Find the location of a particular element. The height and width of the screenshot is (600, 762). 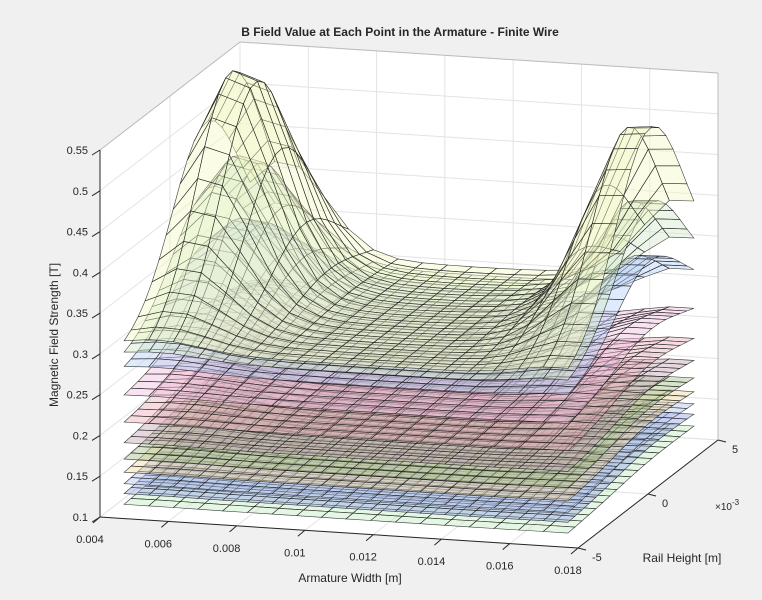

x-tick-label: 0.016 is located at coordinates (500, 567).